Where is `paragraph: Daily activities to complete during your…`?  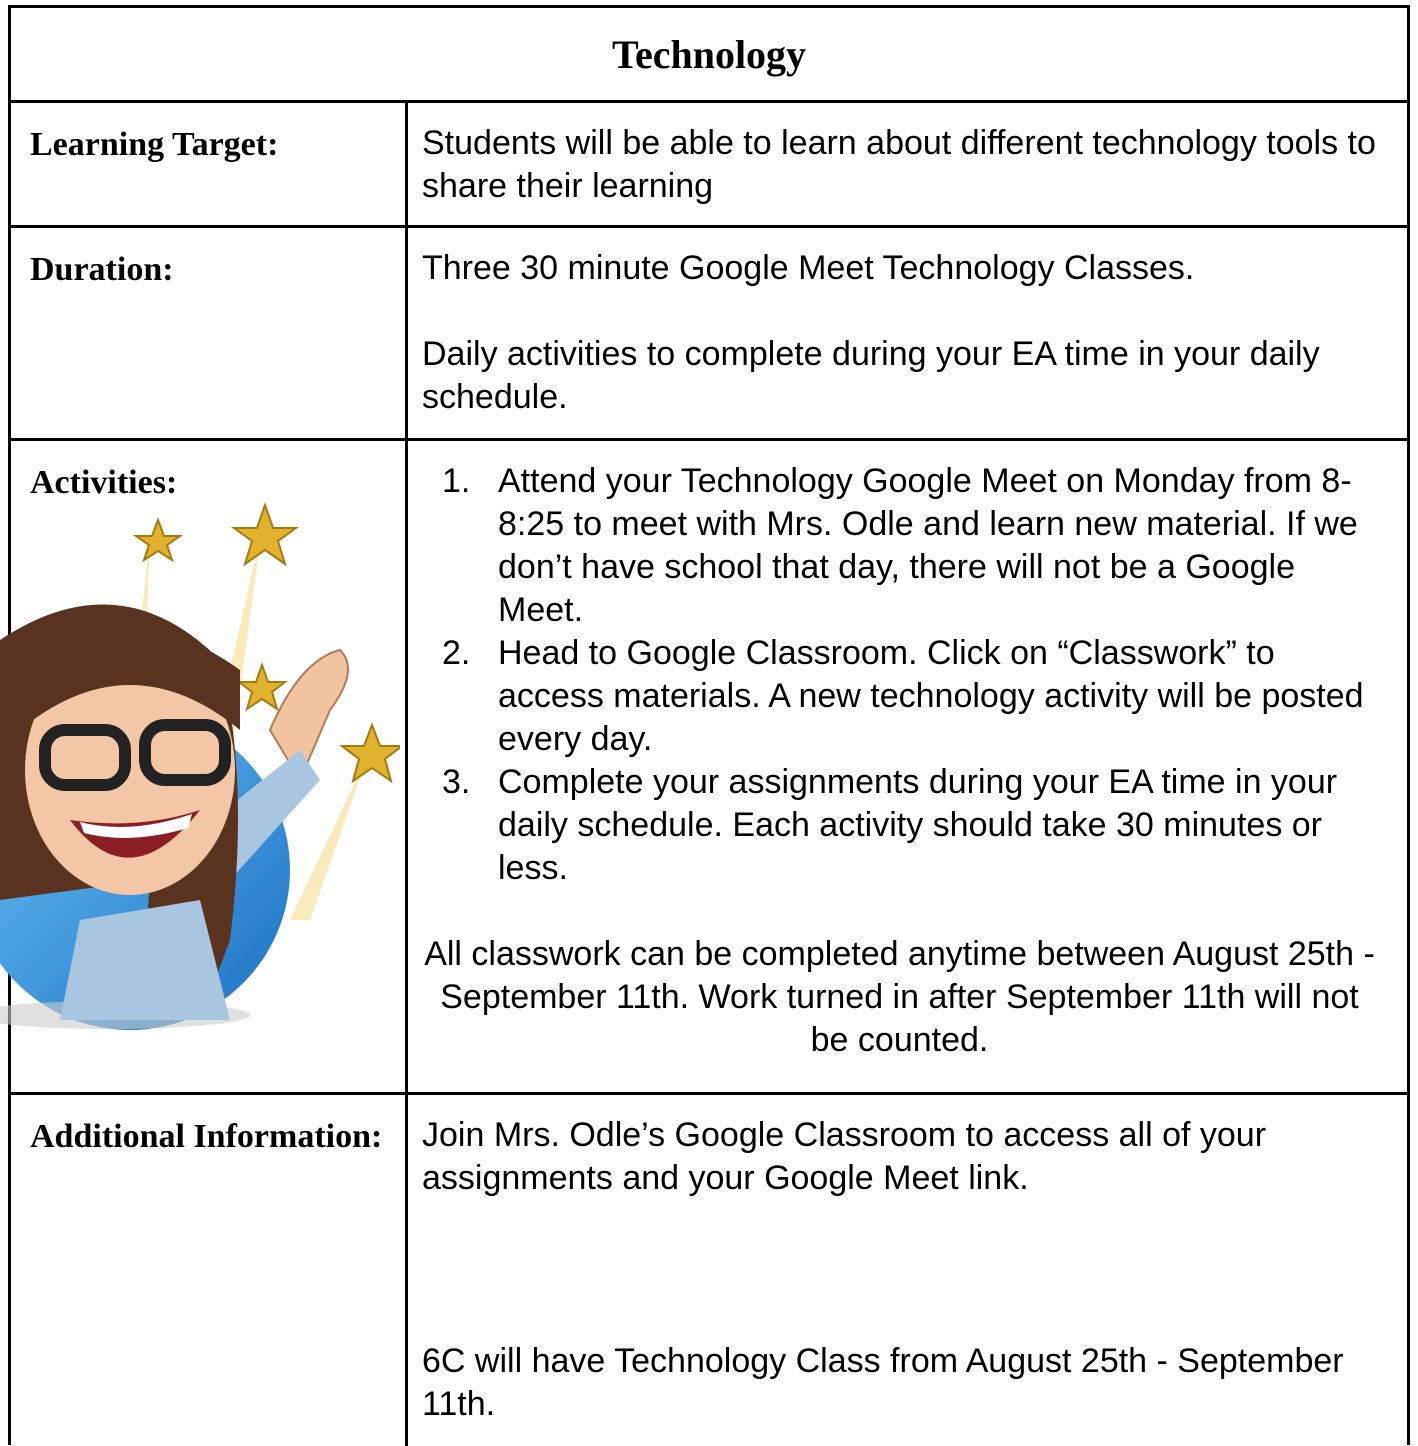 paragraph: Daily activities to complete during your… is located at coordinates (871, 375).